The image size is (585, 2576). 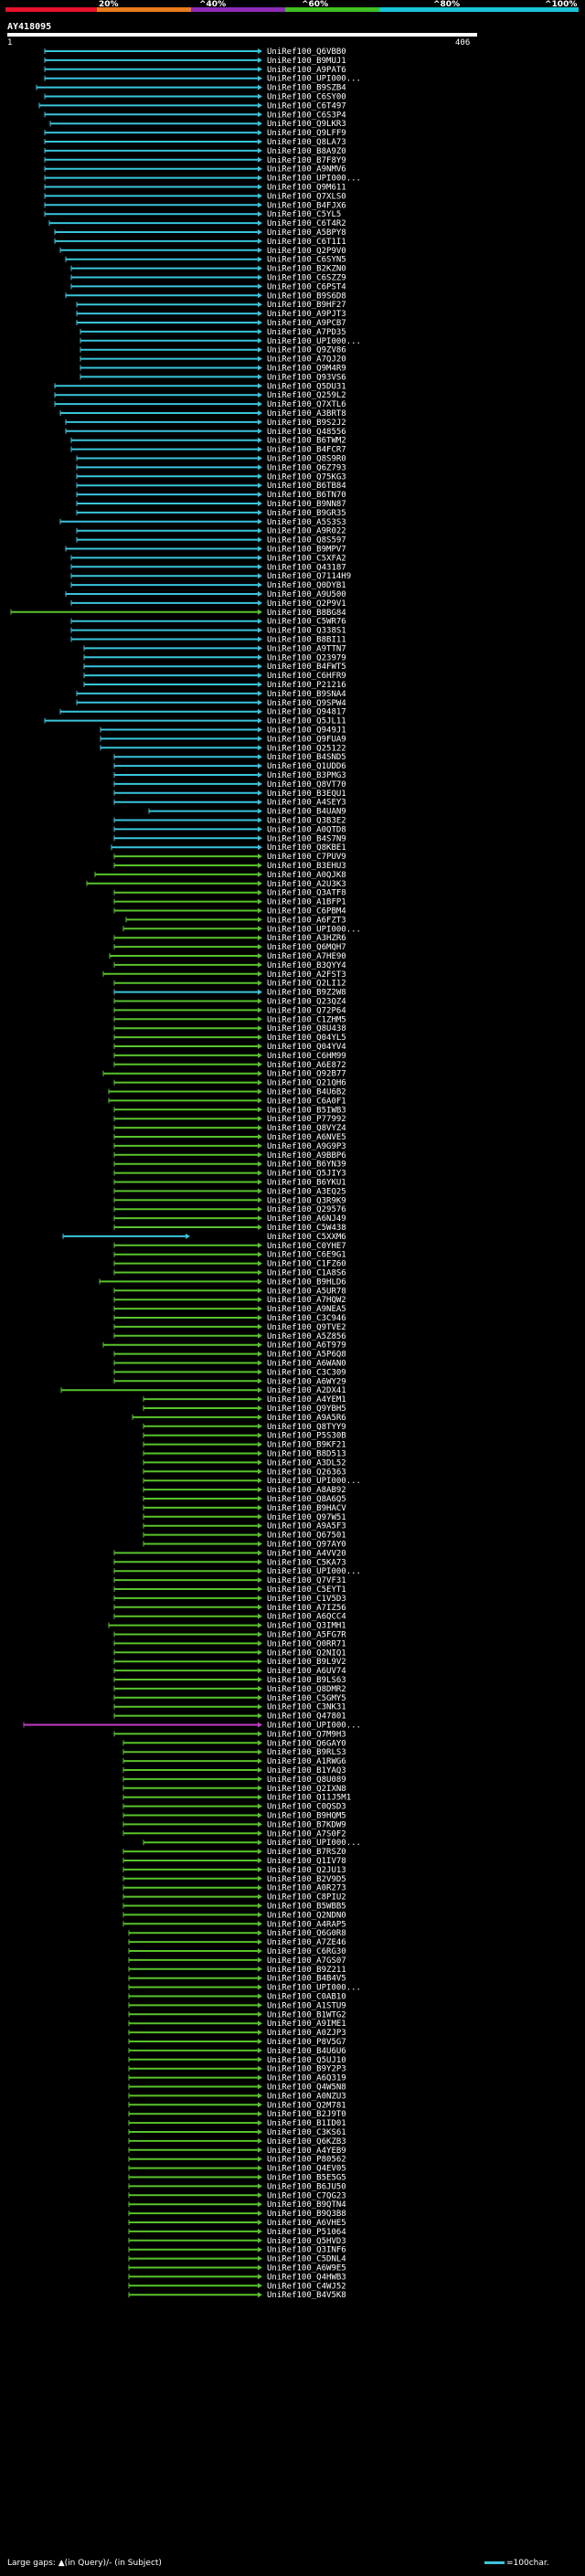 What do you see at coordinates (307, 1490) in the screenshot?
I see `hit-label: UniRef100_A8AB92` at bounding box center [307, 1490].